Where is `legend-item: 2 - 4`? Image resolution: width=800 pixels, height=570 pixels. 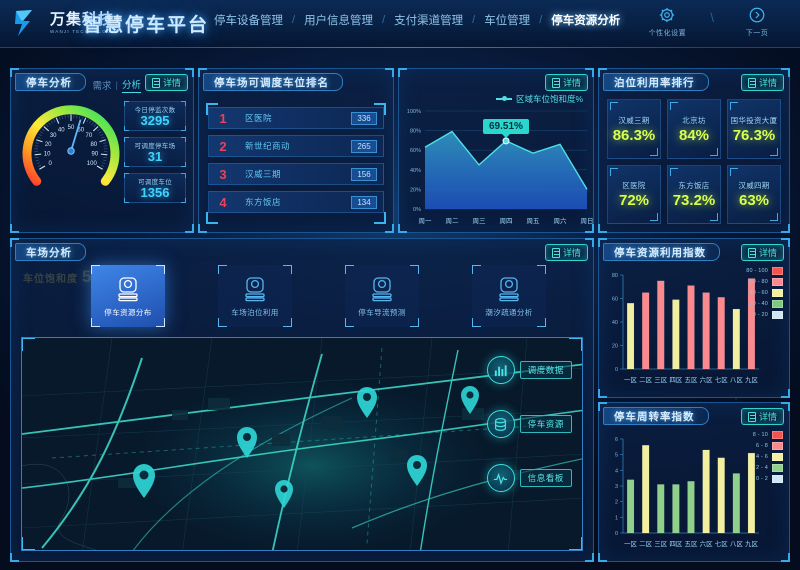
legend-item: 2 - 4 is located at coordinates (768, 468).